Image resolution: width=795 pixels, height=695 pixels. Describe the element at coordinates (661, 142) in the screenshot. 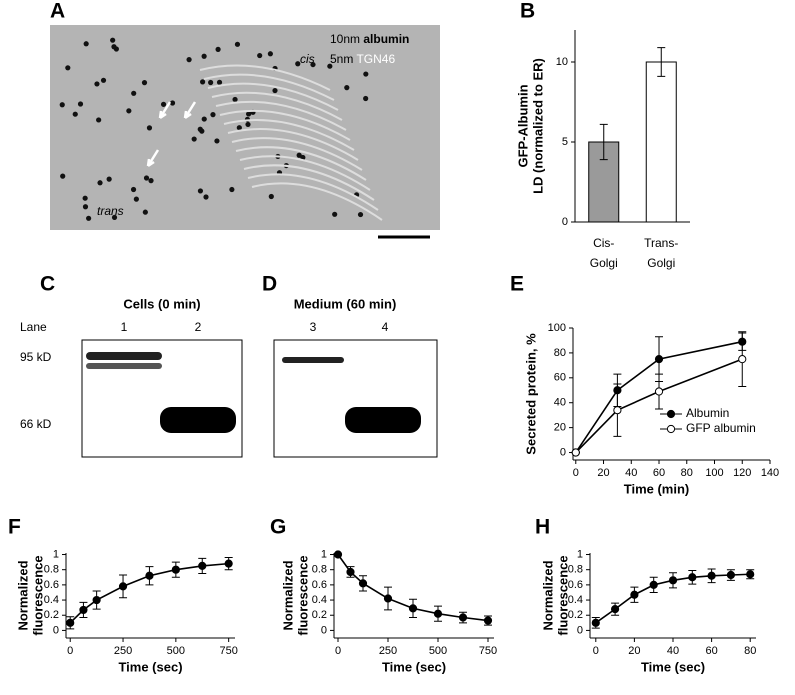

I see `bar` at that location.